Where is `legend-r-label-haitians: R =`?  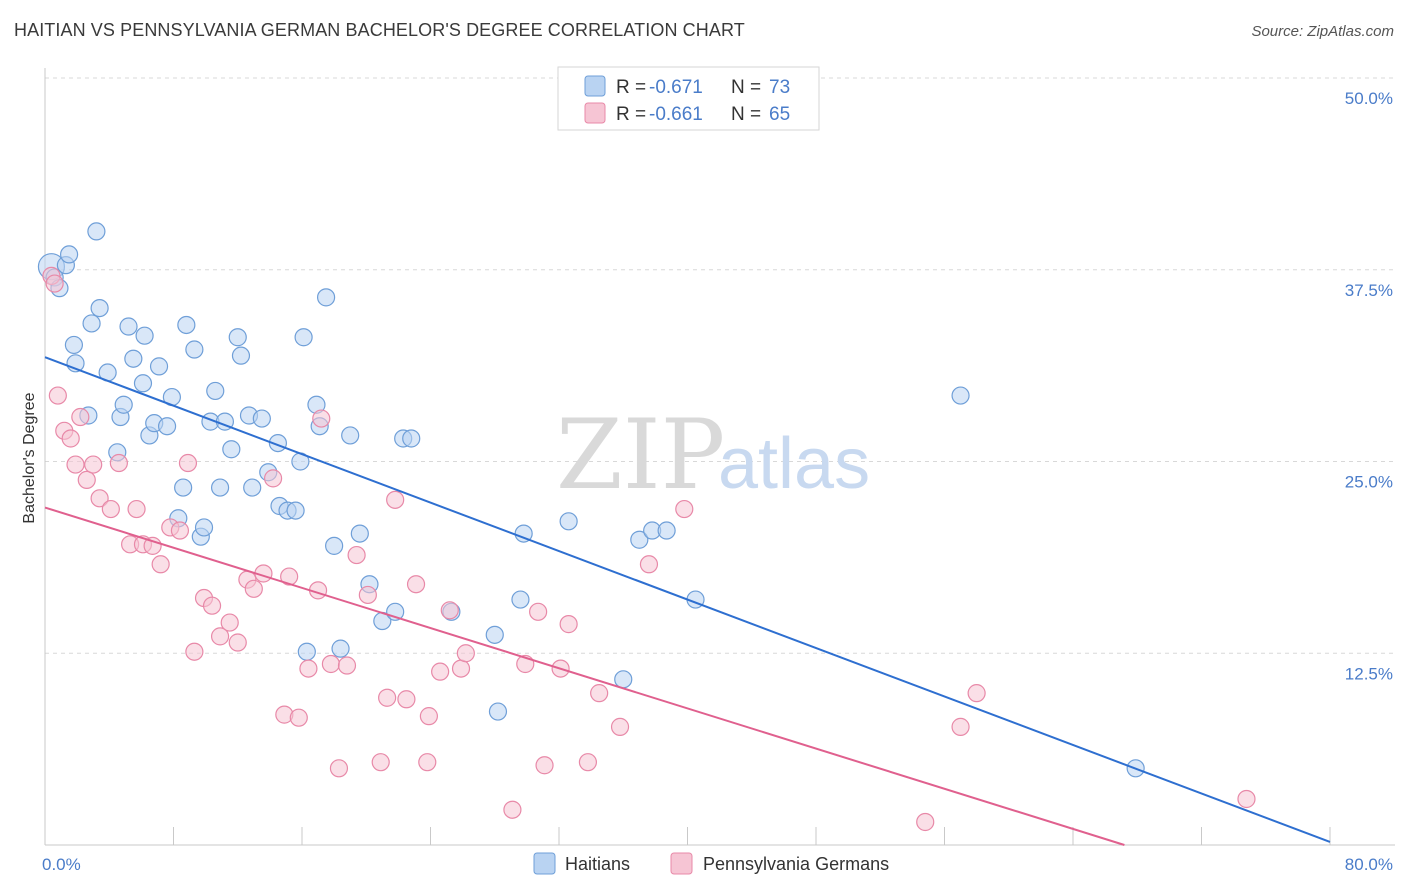 legend-r-label-haitians: R = is located at coordinates (631, 87).